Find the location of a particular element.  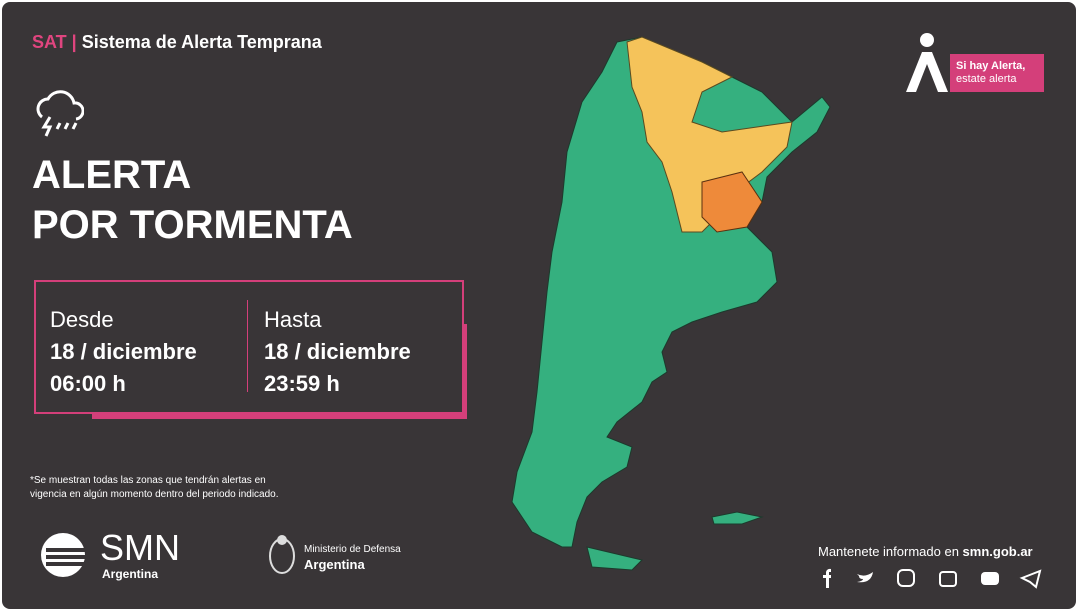

from-label: Desde is located at coordinates (82, 319).